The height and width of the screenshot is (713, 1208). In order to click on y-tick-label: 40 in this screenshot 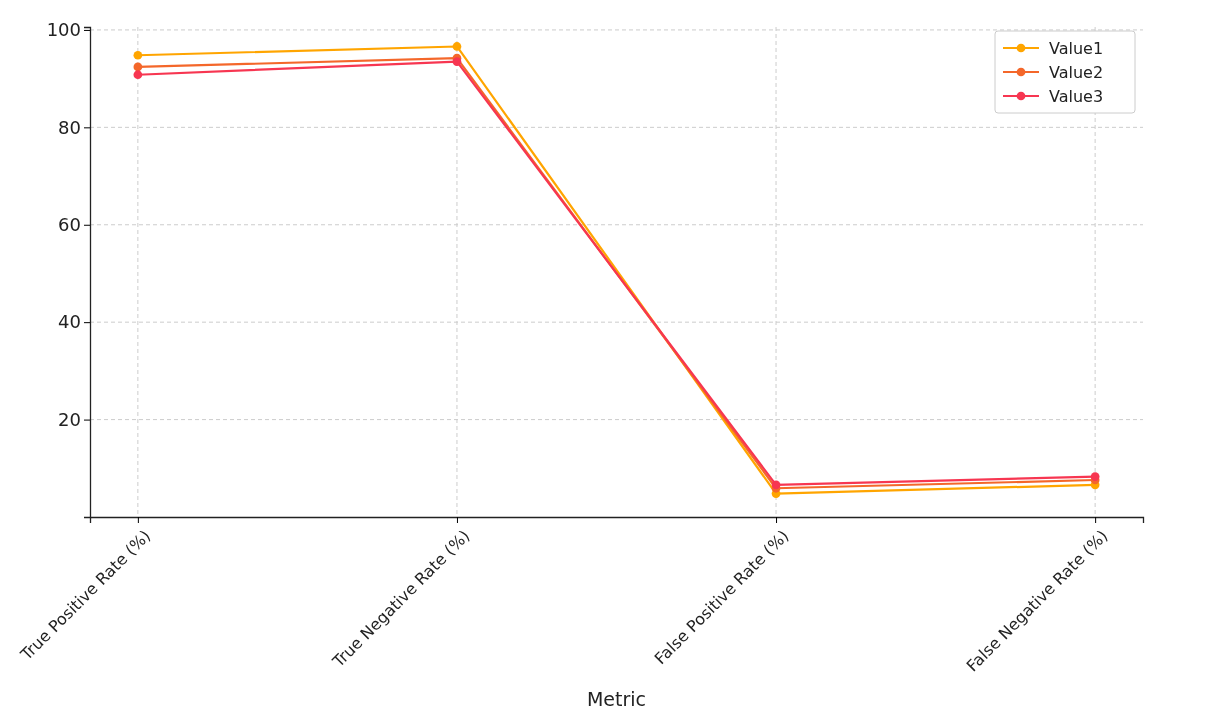, I will do `click(69, 322)`.